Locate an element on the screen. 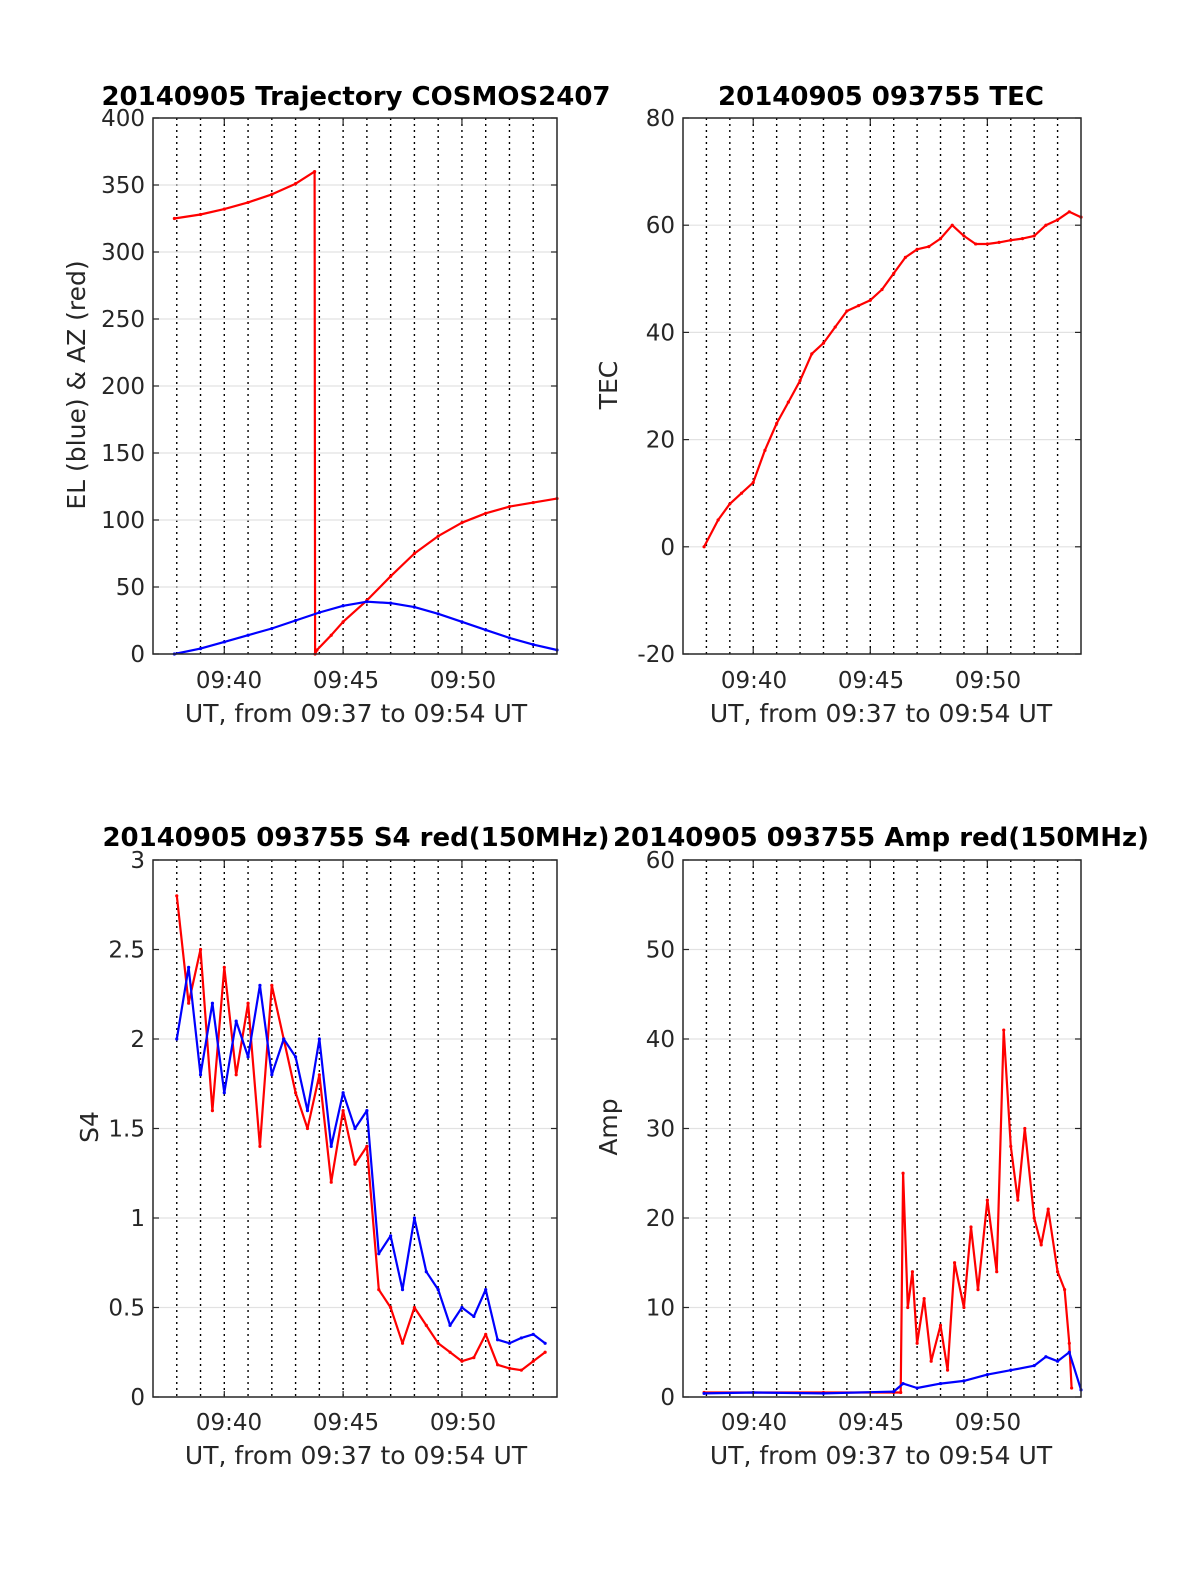 Image resolution: width=1200 pixels, height=1575 pixels. s4-blue-line is located at coordinates (360, 1155).